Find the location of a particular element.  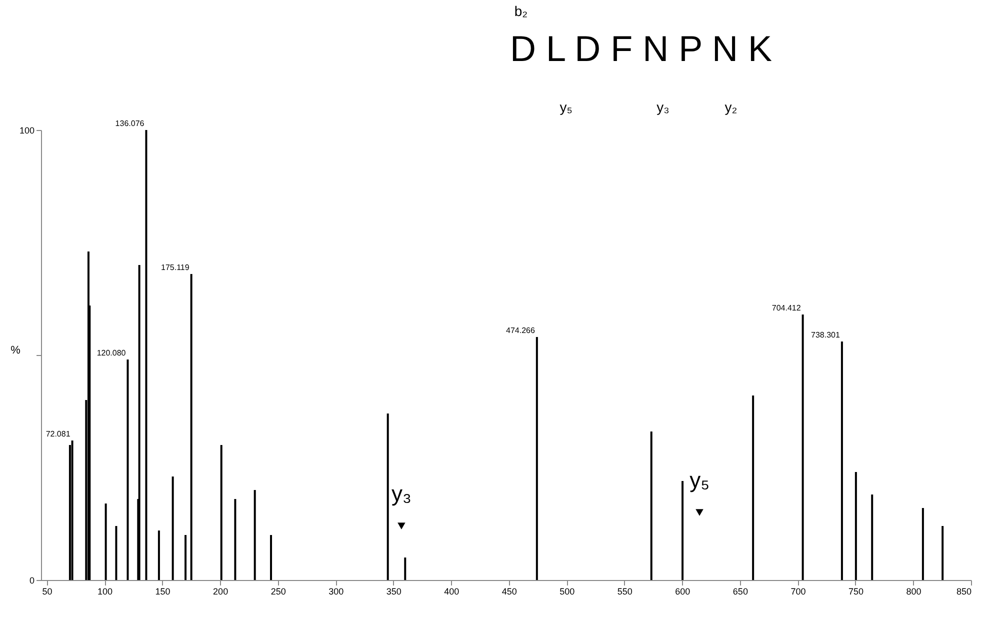

x-tick-label: 100 is located at coordinates (105, 591).